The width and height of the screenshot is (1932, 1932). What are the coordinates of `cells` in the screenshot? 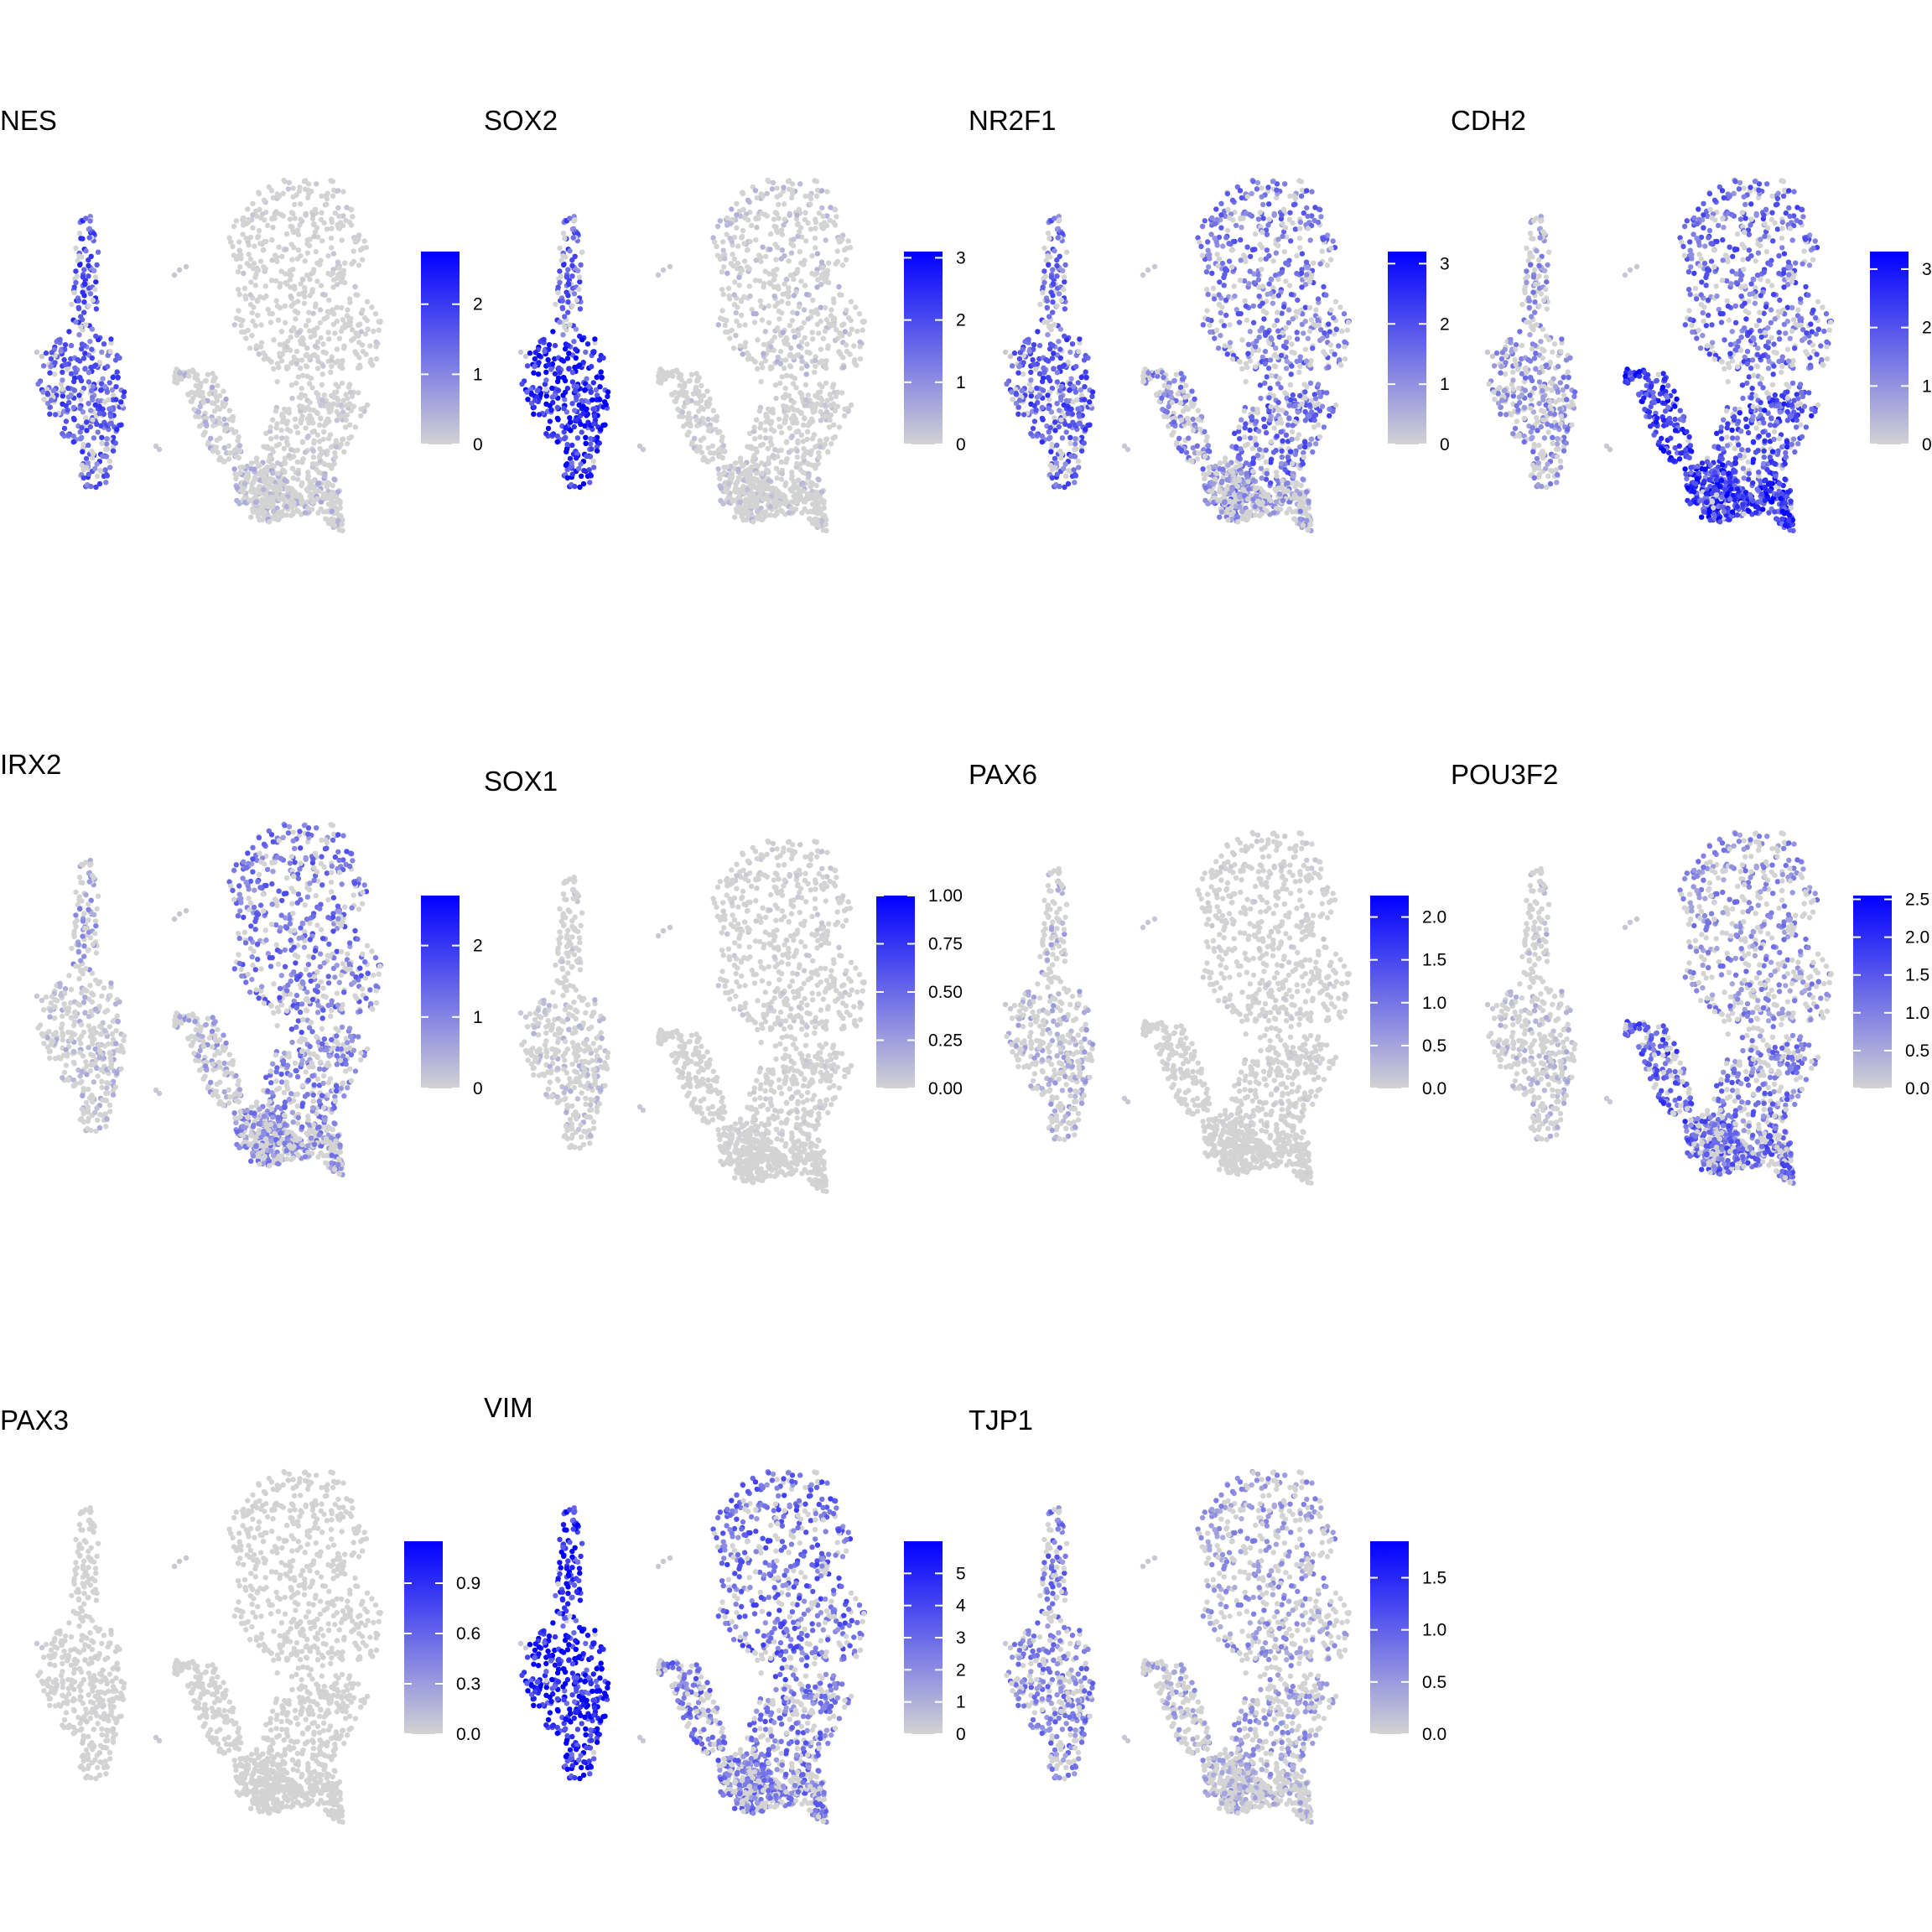 It's located at (692, 355).